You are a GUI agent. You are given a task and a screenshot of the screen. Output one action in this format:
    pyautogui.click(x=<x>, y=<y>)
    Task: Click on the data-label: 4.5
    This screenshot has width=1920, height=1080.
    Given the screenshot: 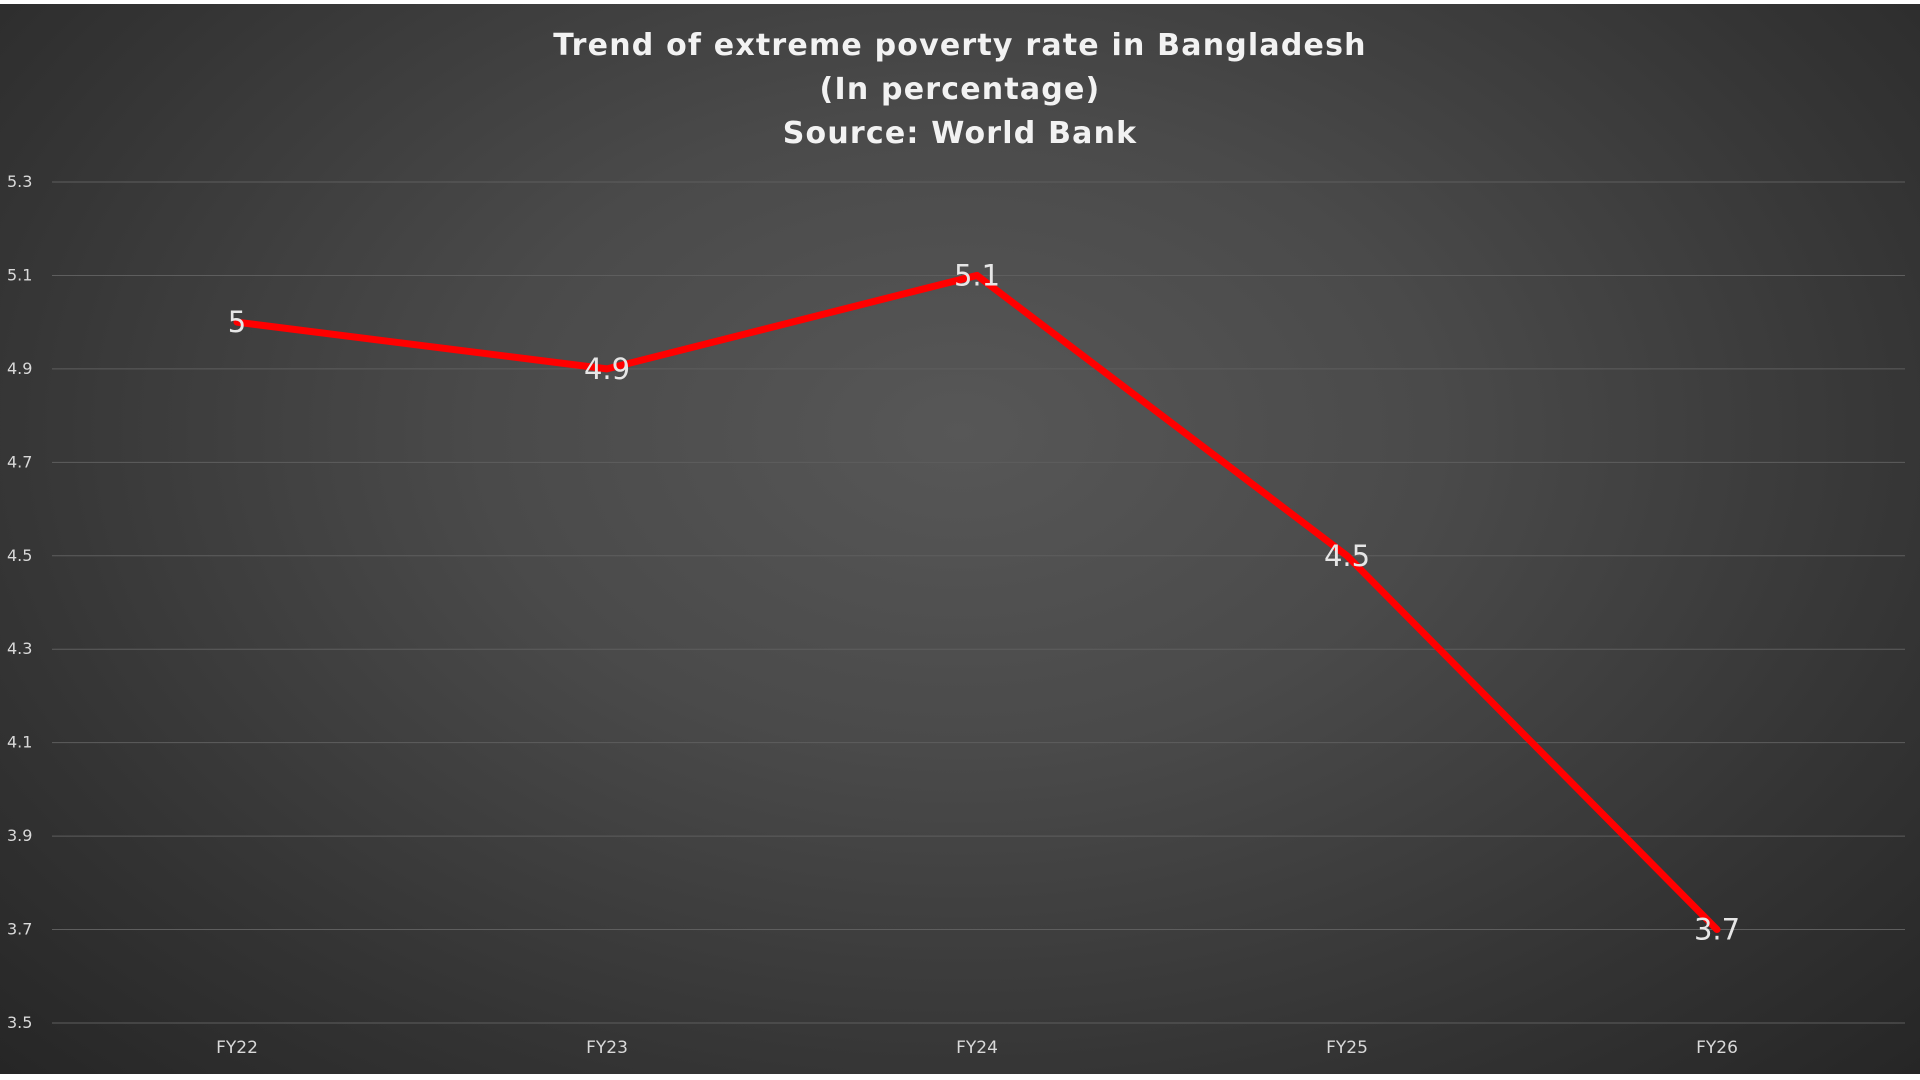 What is the action you would take?
    pyautogui.click(x=1347, y=556)
    